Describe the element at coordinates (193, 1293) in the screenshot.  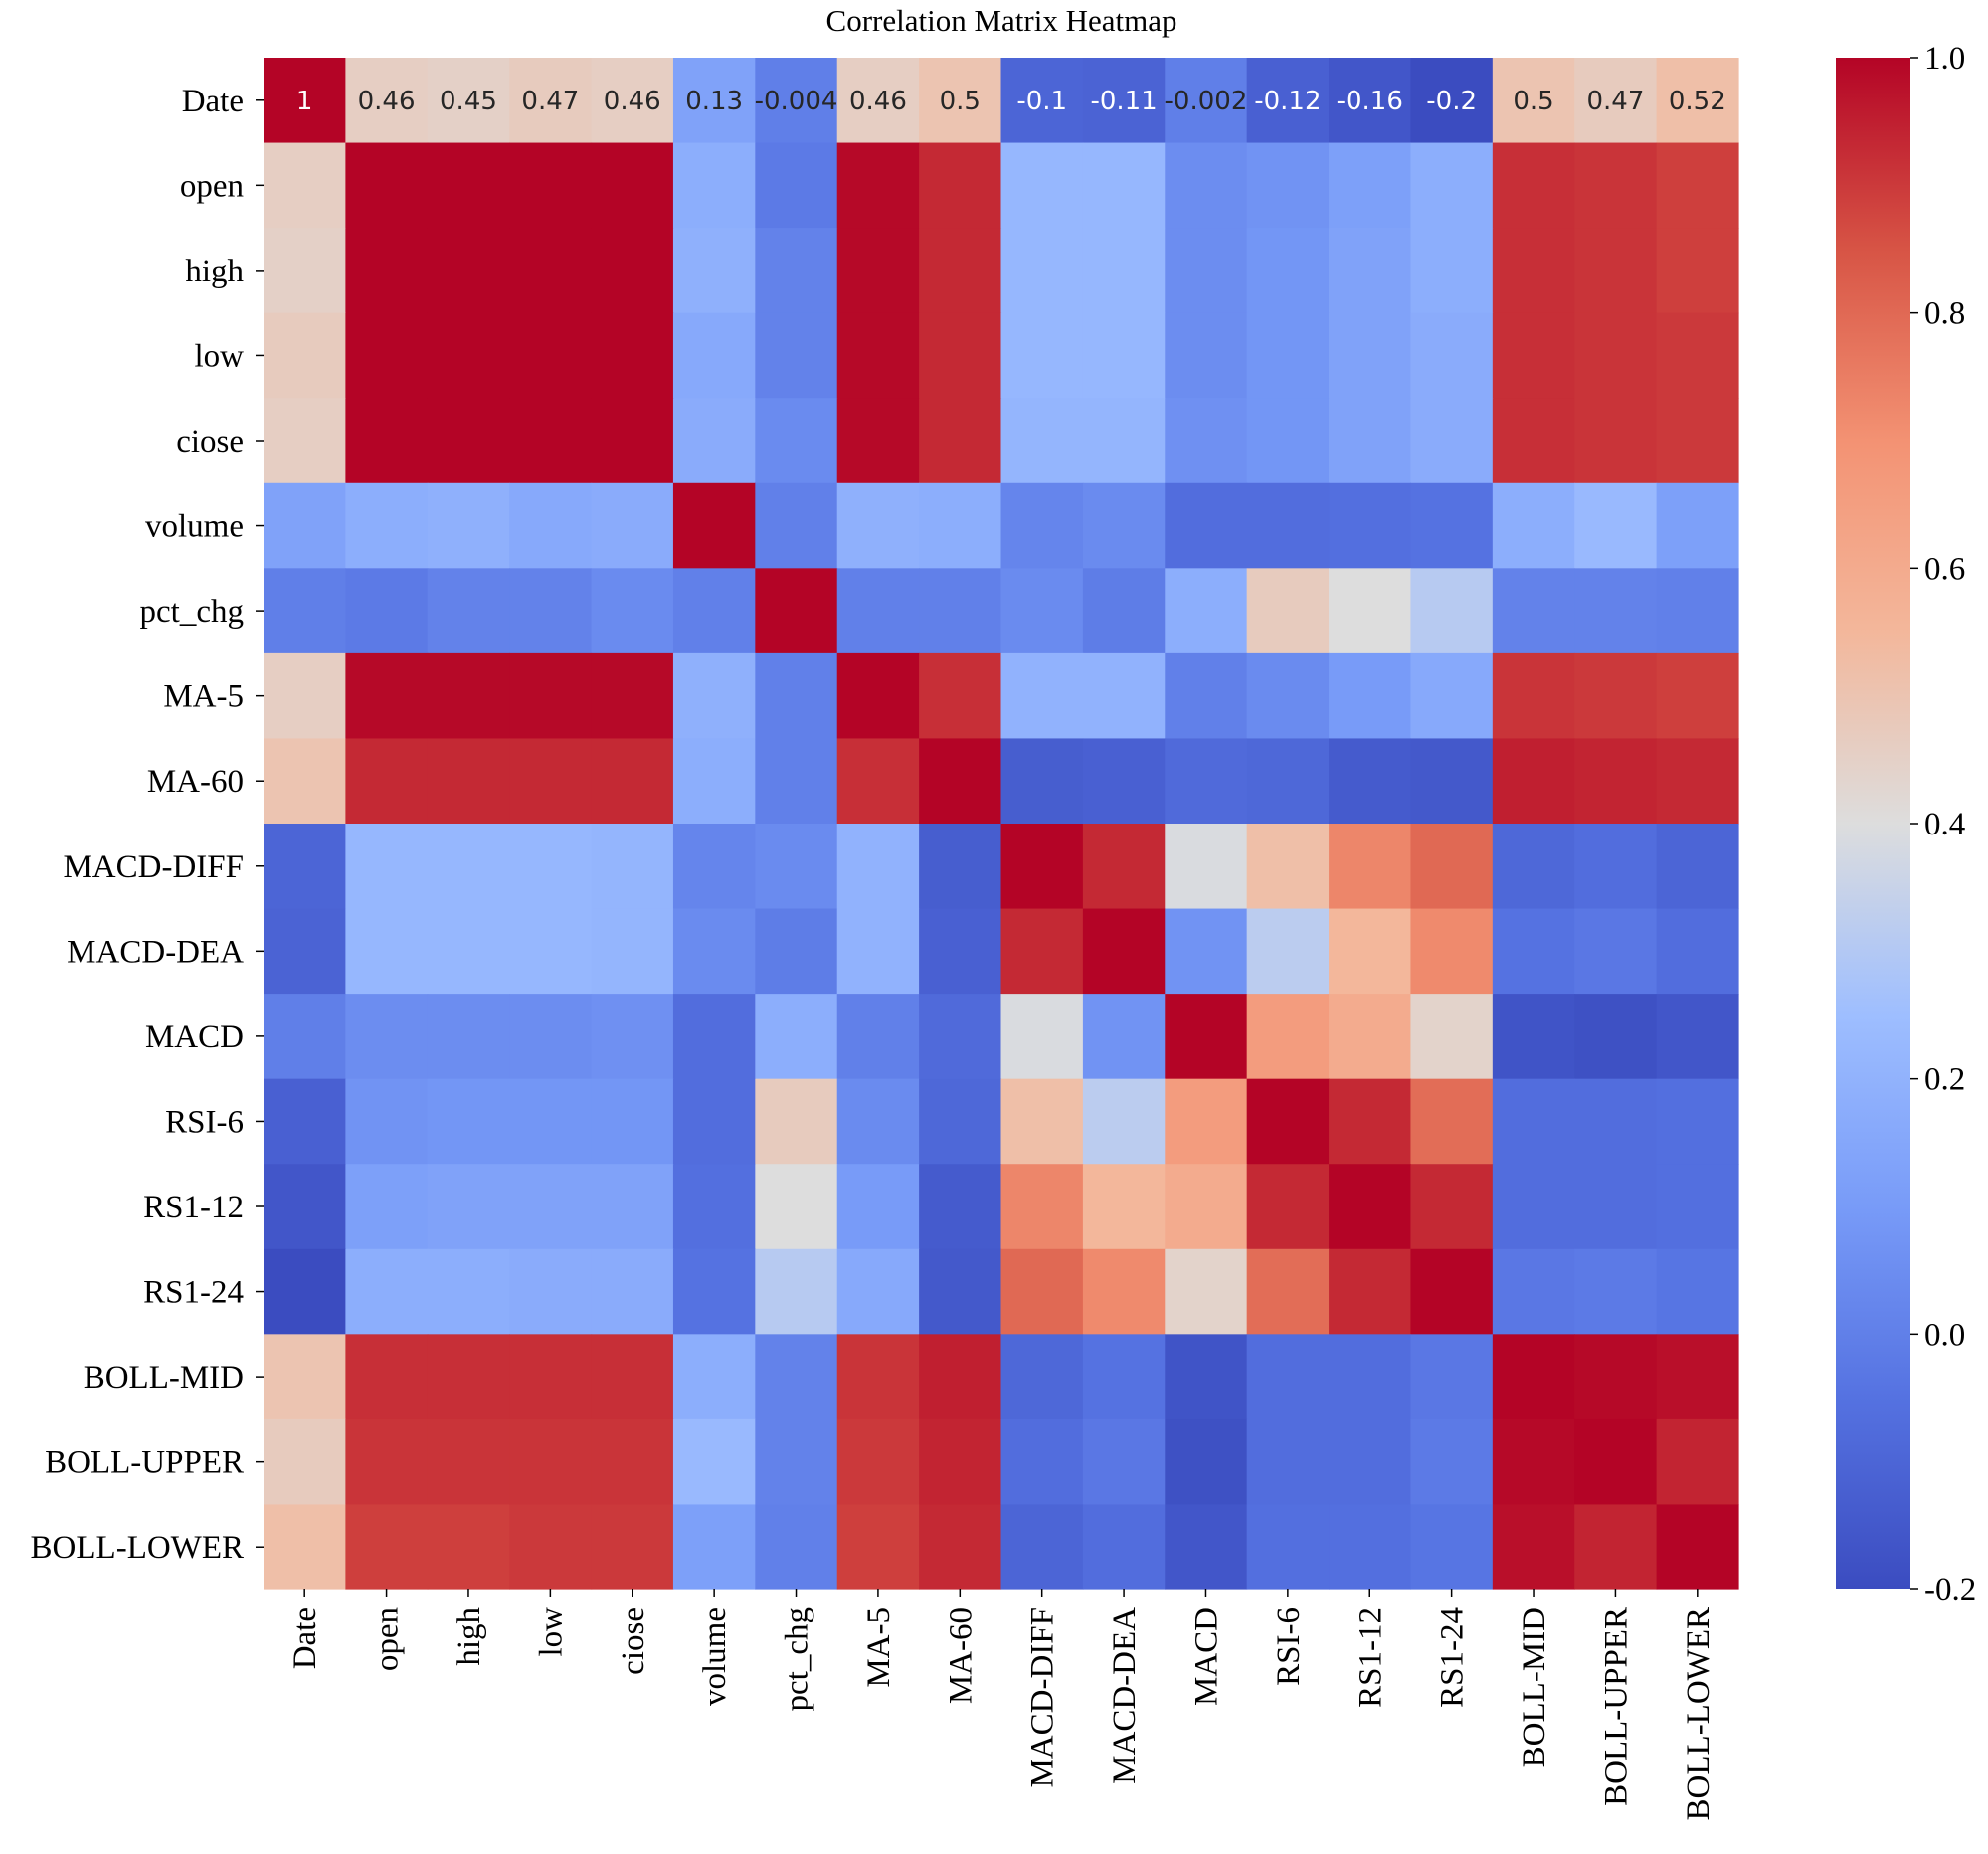
I see `y-tick-label: RS1-24` at that location.